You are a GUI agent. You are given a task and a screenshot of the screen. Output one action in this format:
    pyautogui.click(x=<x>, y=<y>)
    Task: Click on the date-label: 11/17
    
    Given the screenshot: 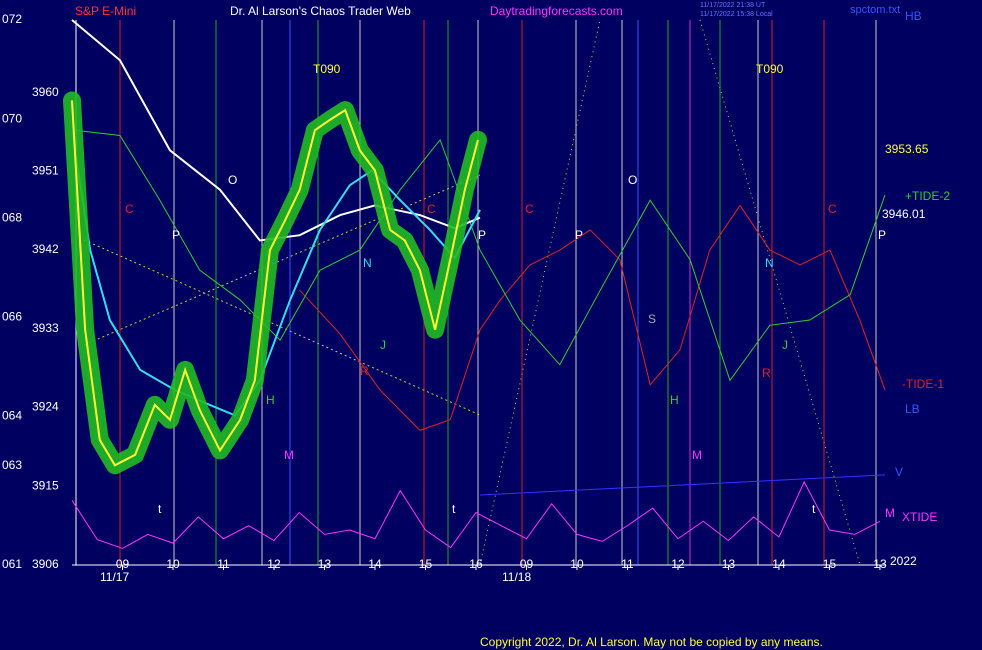 What is the action you would take?
    pyautogui.click(x=114, y=577)
    